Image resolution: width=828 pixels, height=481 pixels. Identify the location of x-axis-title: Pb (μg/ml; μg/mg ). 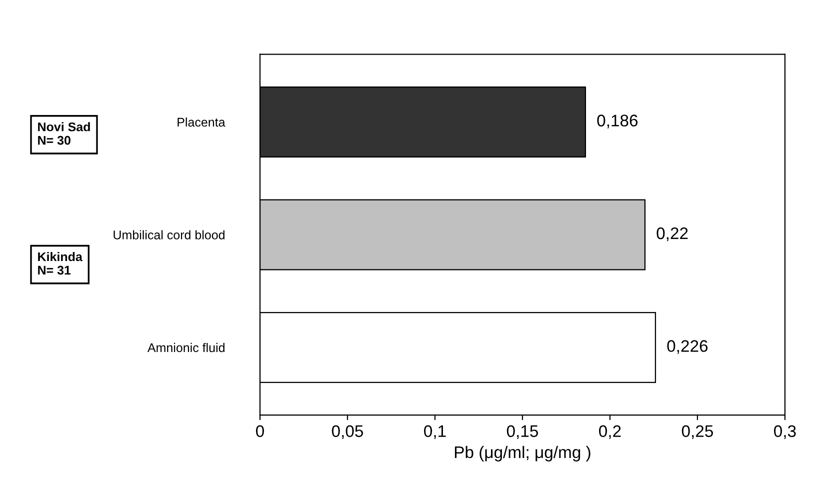
(522, 454).